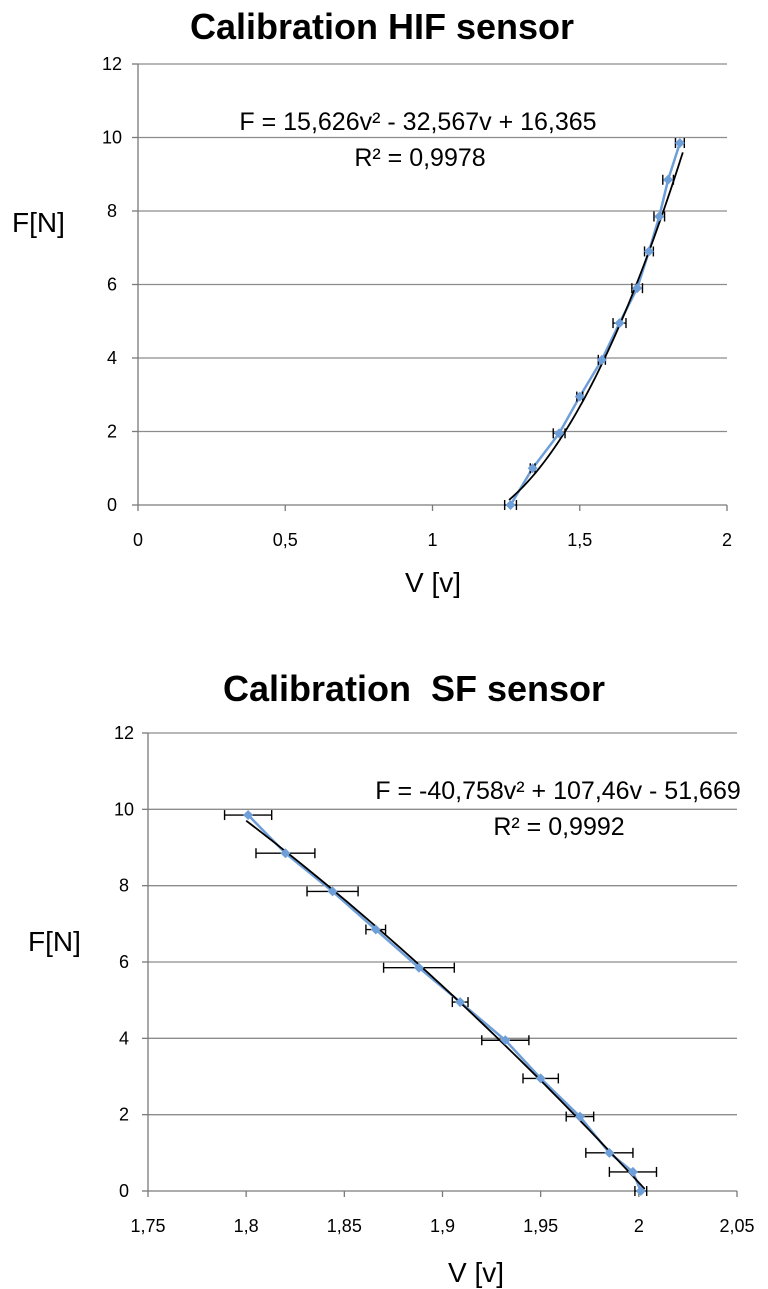 The height and width of the screenshot is (1289, 768). I want to click on x-tick-label: 1,95, so click(540, 1226).